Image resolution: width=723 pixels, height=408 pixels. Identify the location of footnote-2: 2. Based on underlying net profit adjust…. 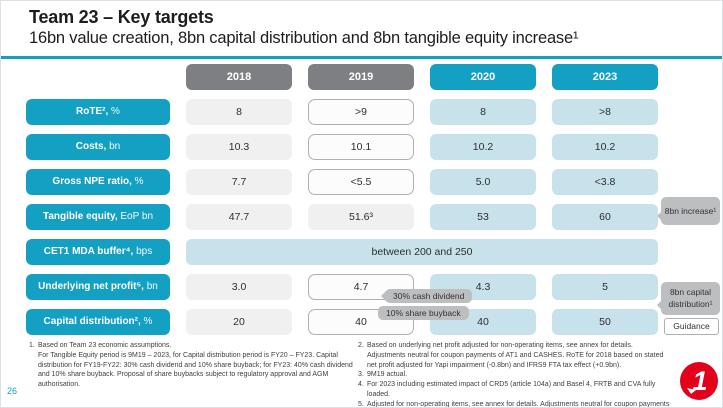
(514, 355).